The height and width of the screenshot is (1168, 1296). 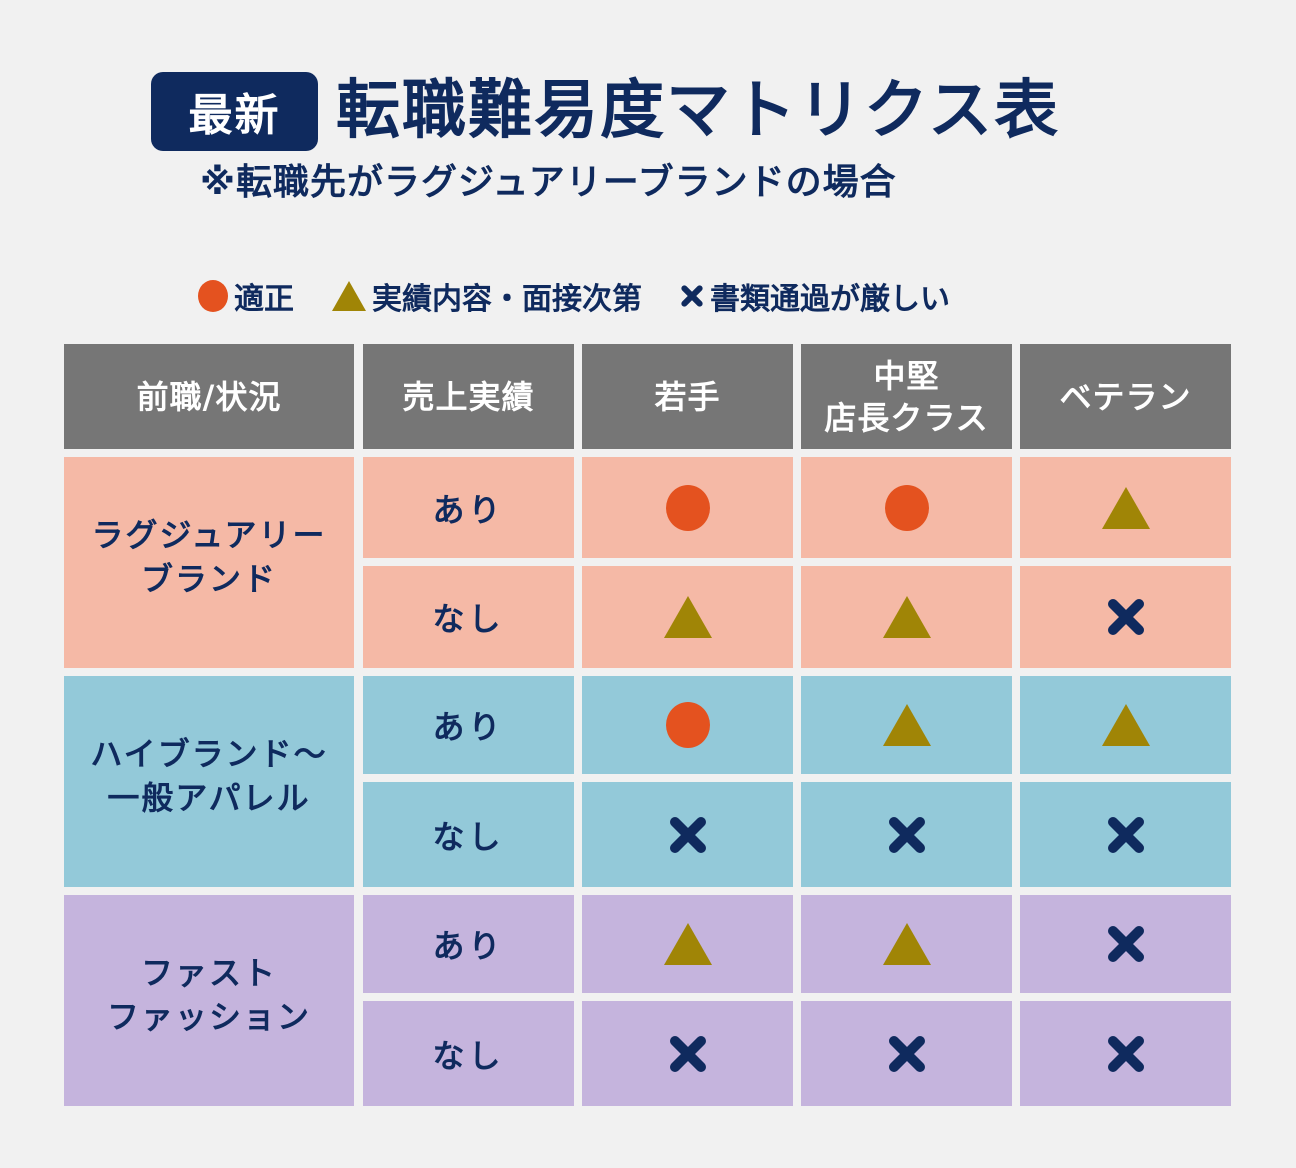 I want to click on column-header-label: 若手, so click(x=687, y=396).